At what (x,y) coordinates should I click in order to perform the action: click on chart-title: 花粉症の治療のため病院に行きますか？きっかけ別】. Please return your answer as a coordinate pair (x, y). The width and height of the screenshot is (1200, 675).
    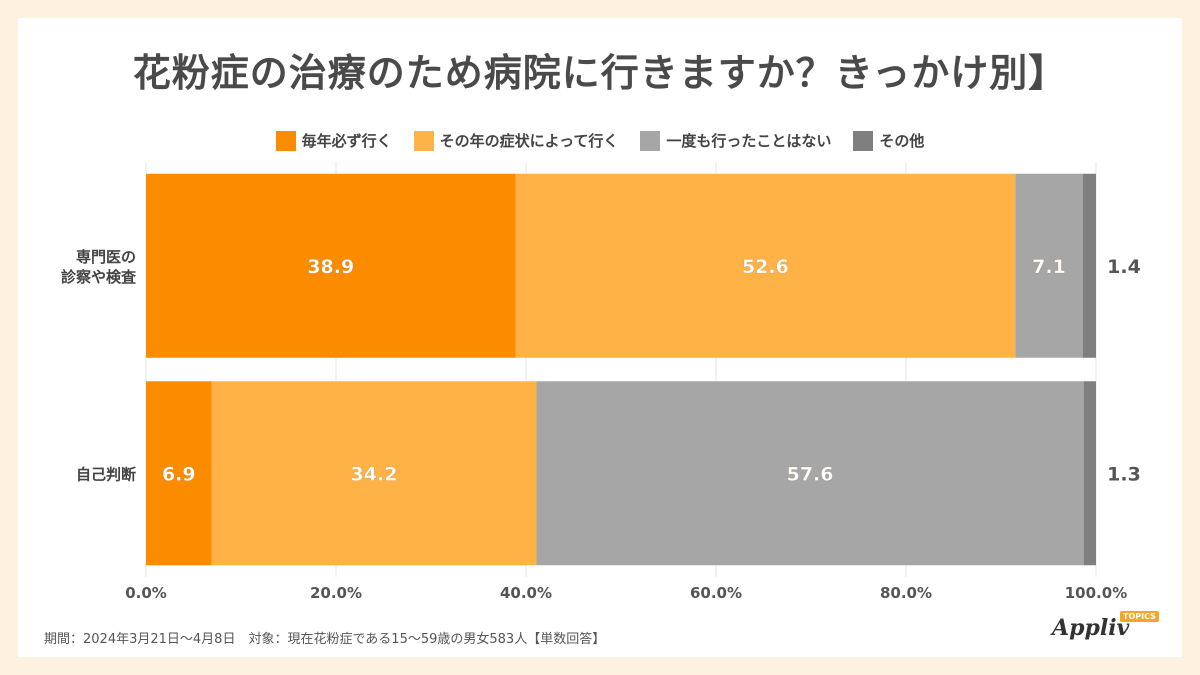
    Looking at the image, I should click on (600, 73).